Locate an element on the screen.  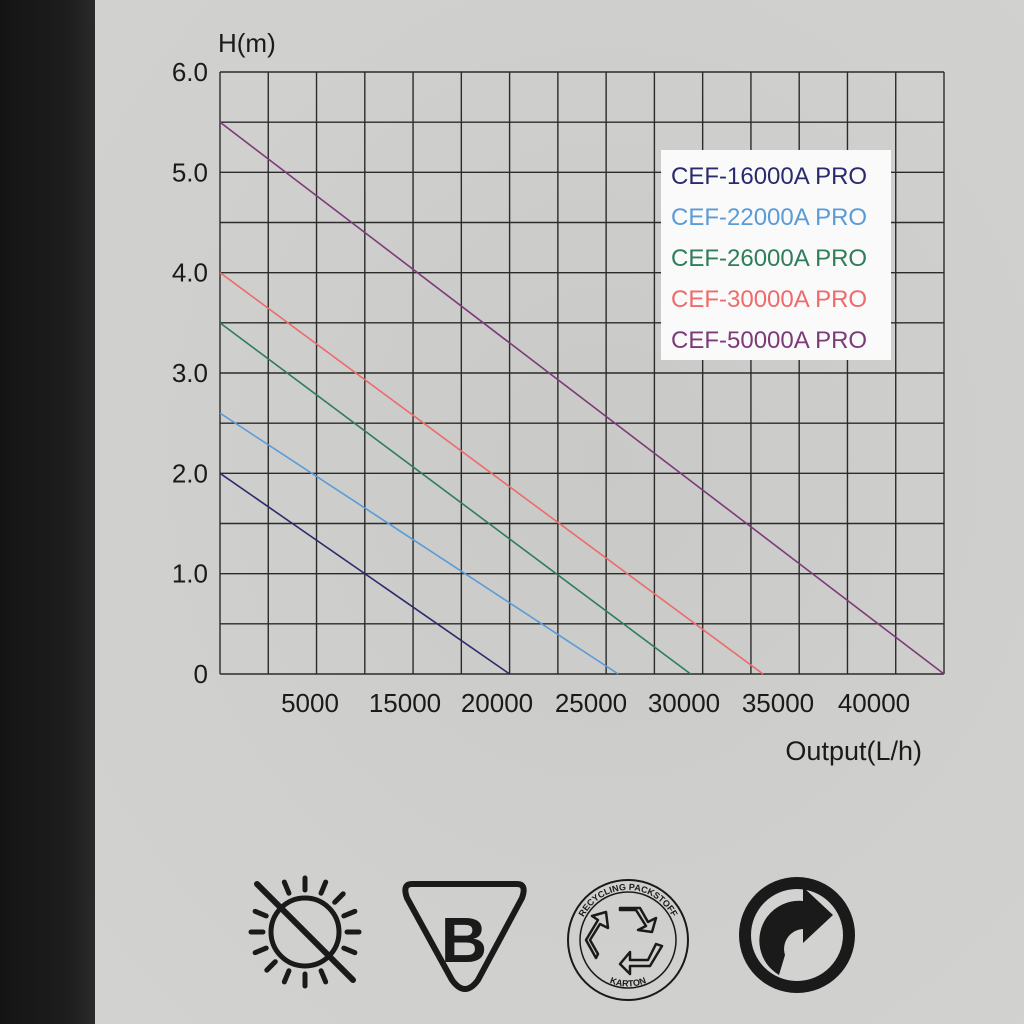
recycling-top-text: RECYCLING PACKSTOFF is located at coordinates (627, 900).